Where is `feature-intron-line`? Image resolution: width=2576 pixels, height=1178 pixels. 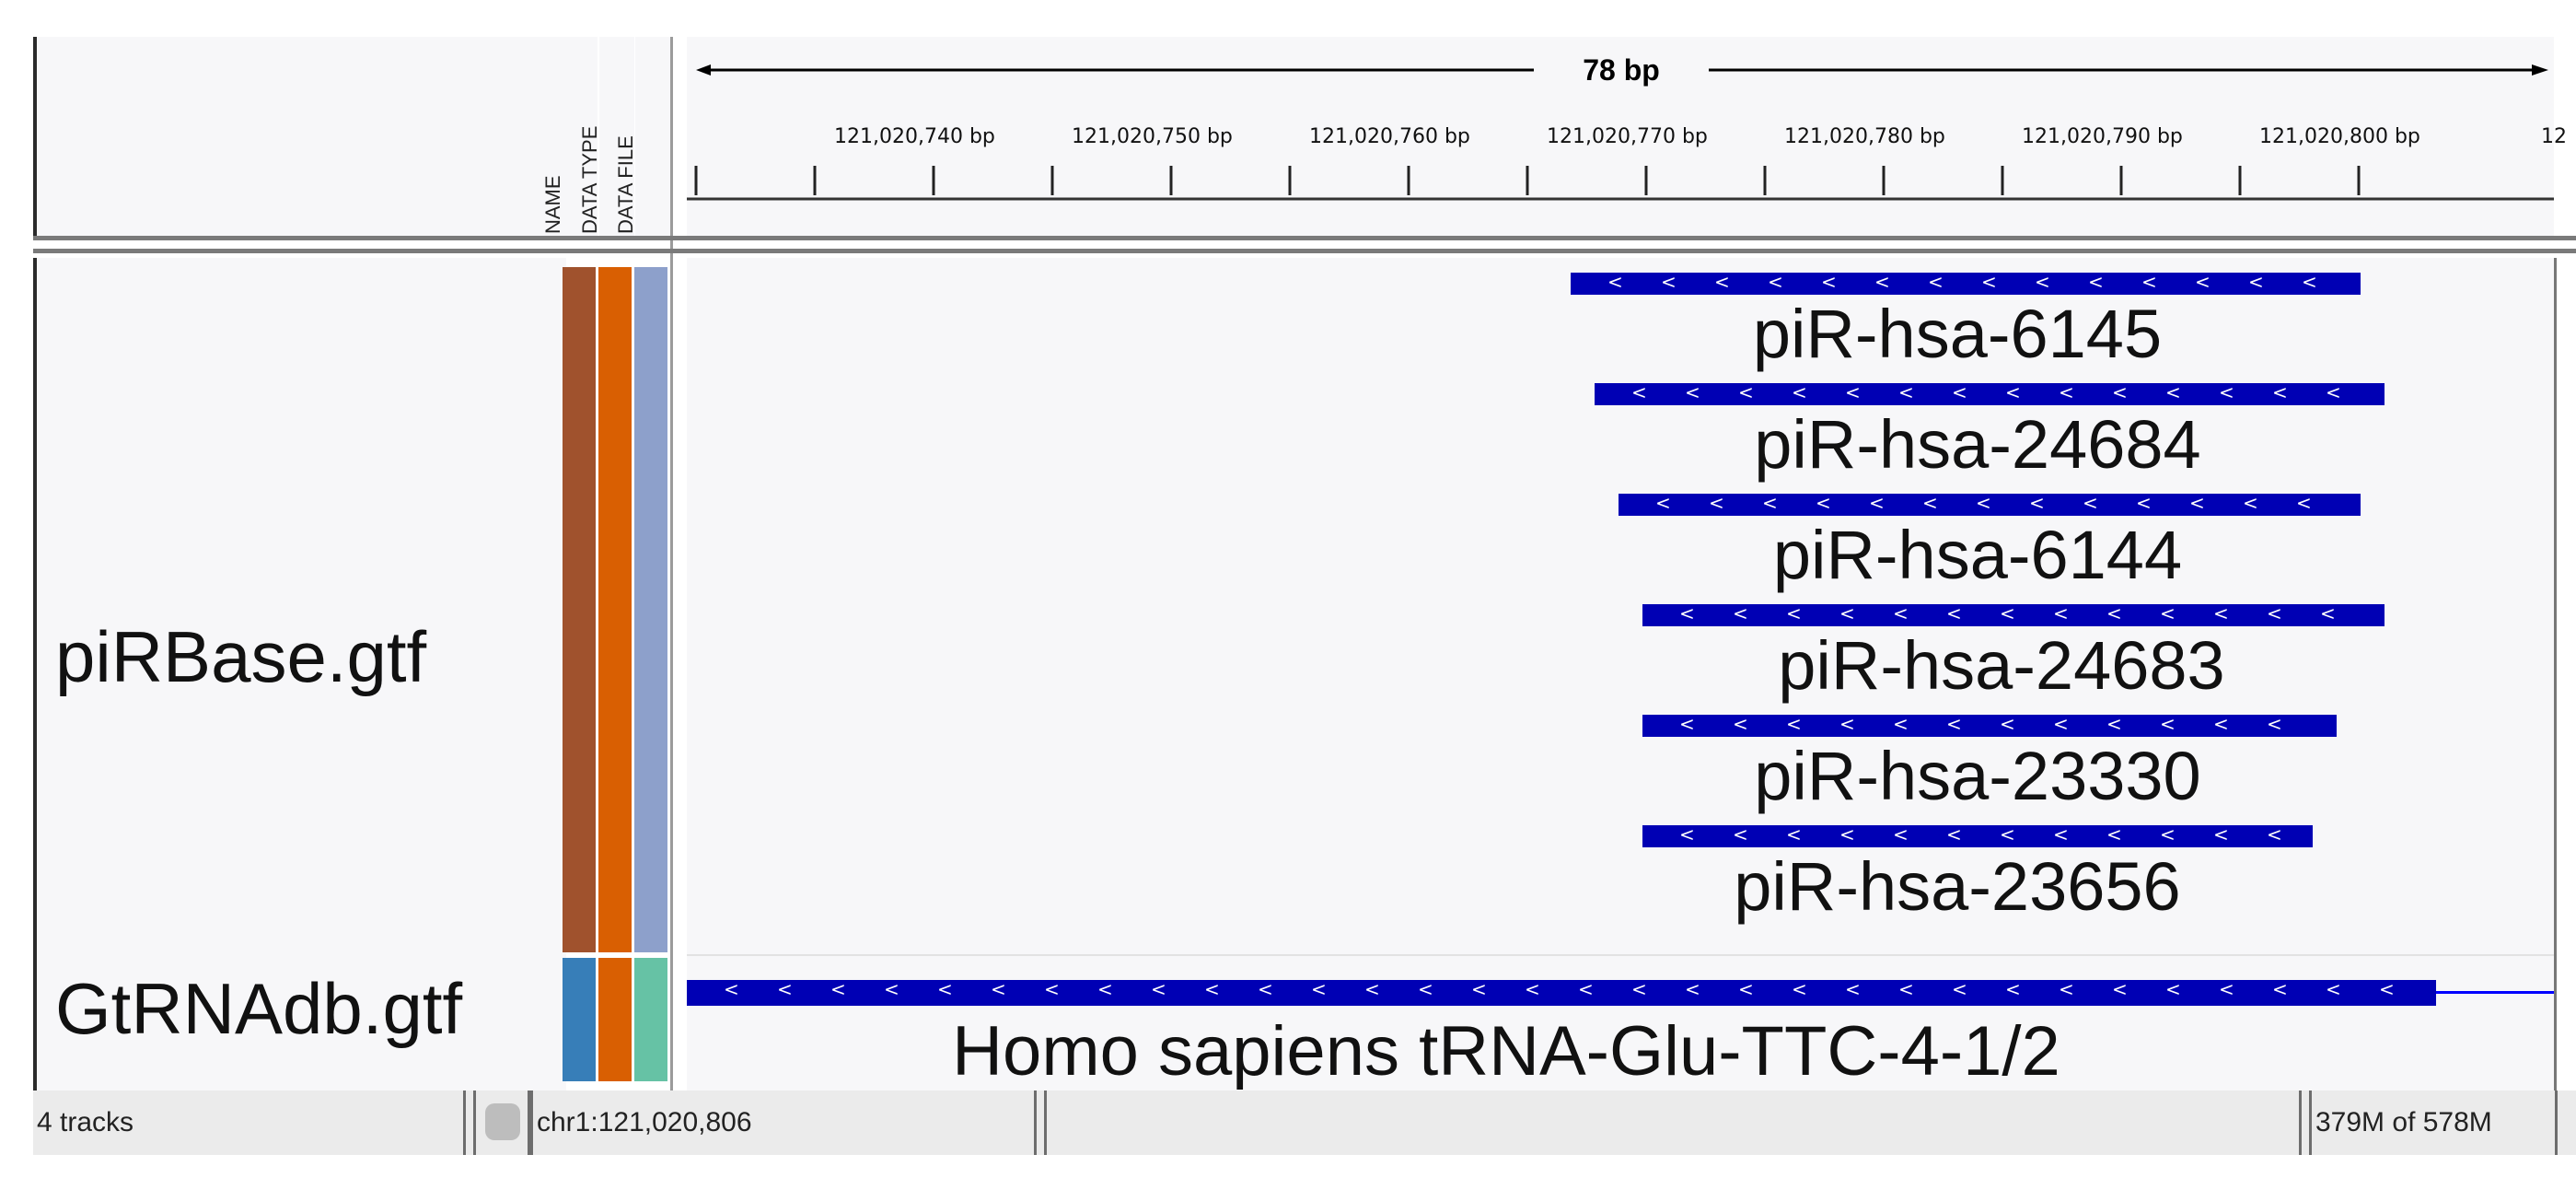
feature-intron-line is located at coordinates (2495, 993).